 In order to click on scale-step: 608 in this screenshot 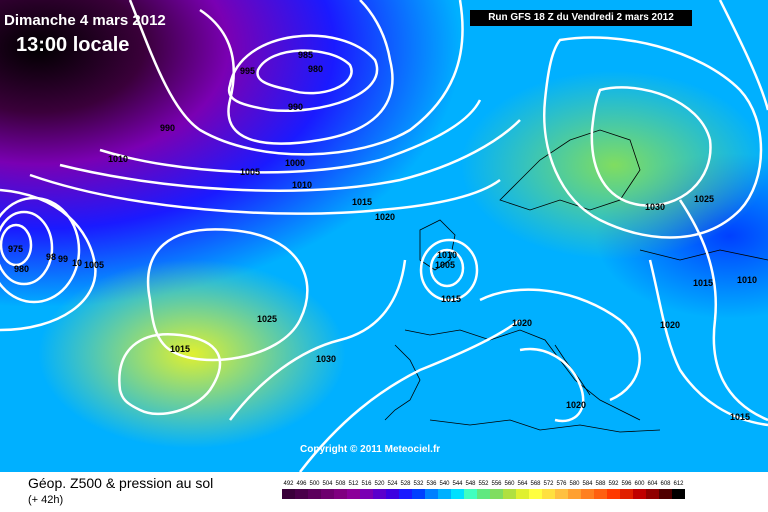, I will do `click(665, 489)`.